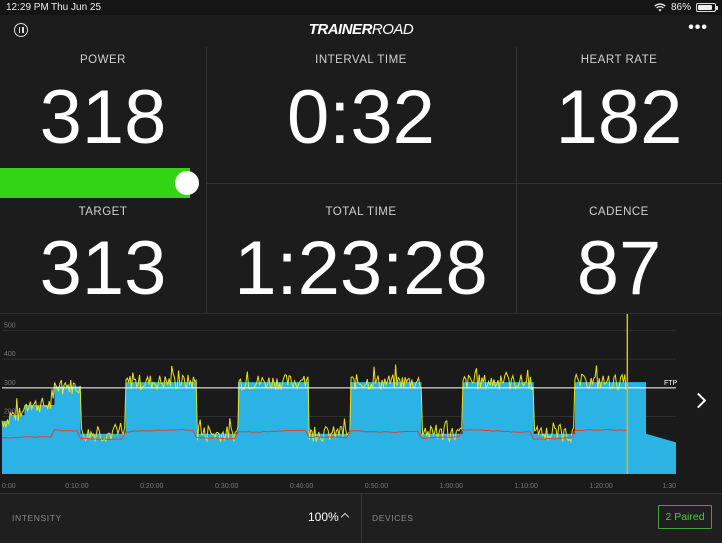 The width and height of the screenshot is (722, 543). What do you see at coordinates (393, 518) in the screenshot?
I see `devices-label: DEVICES` at bounding box center [393, 518].